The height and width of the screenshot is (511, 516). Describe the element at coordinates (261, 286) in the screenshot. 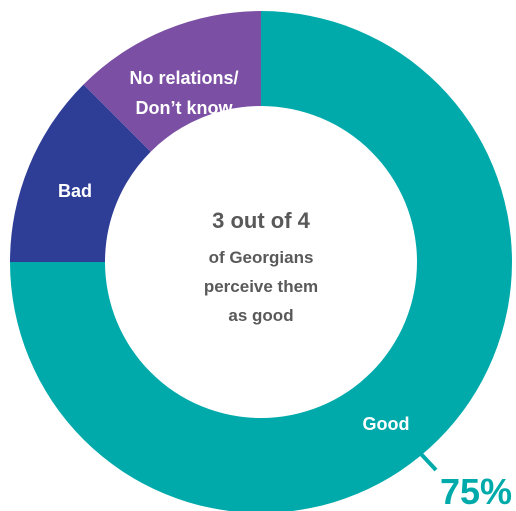

I see `center-caption-line3: perceive them` at that location.